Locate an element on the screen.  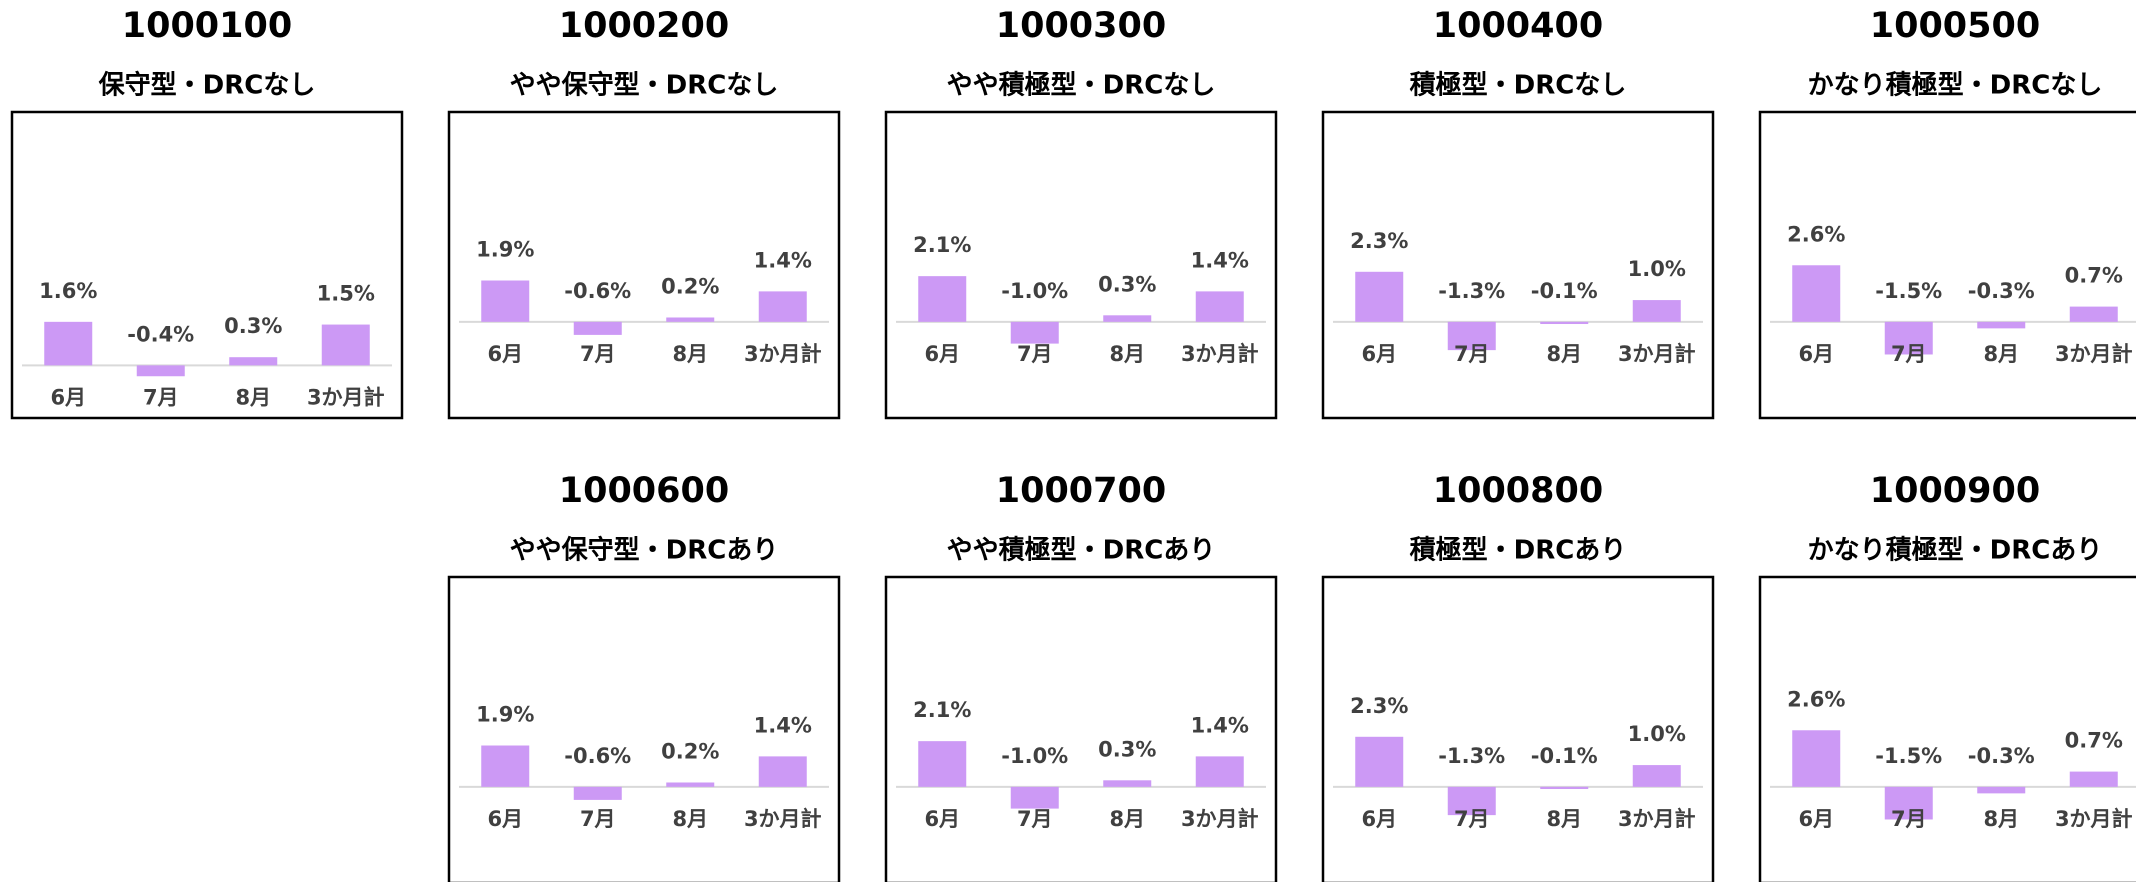
data-label: 1.6% is located at coordinates (68, 291).